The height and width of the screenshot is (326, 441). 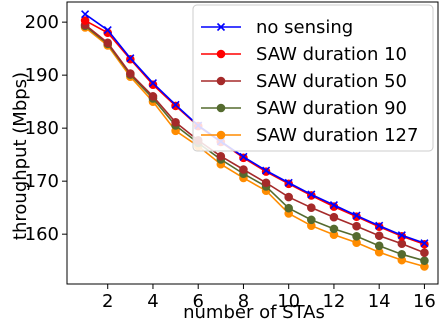 I want to click on legend-label: no sensing, so click(x=304, y=27).